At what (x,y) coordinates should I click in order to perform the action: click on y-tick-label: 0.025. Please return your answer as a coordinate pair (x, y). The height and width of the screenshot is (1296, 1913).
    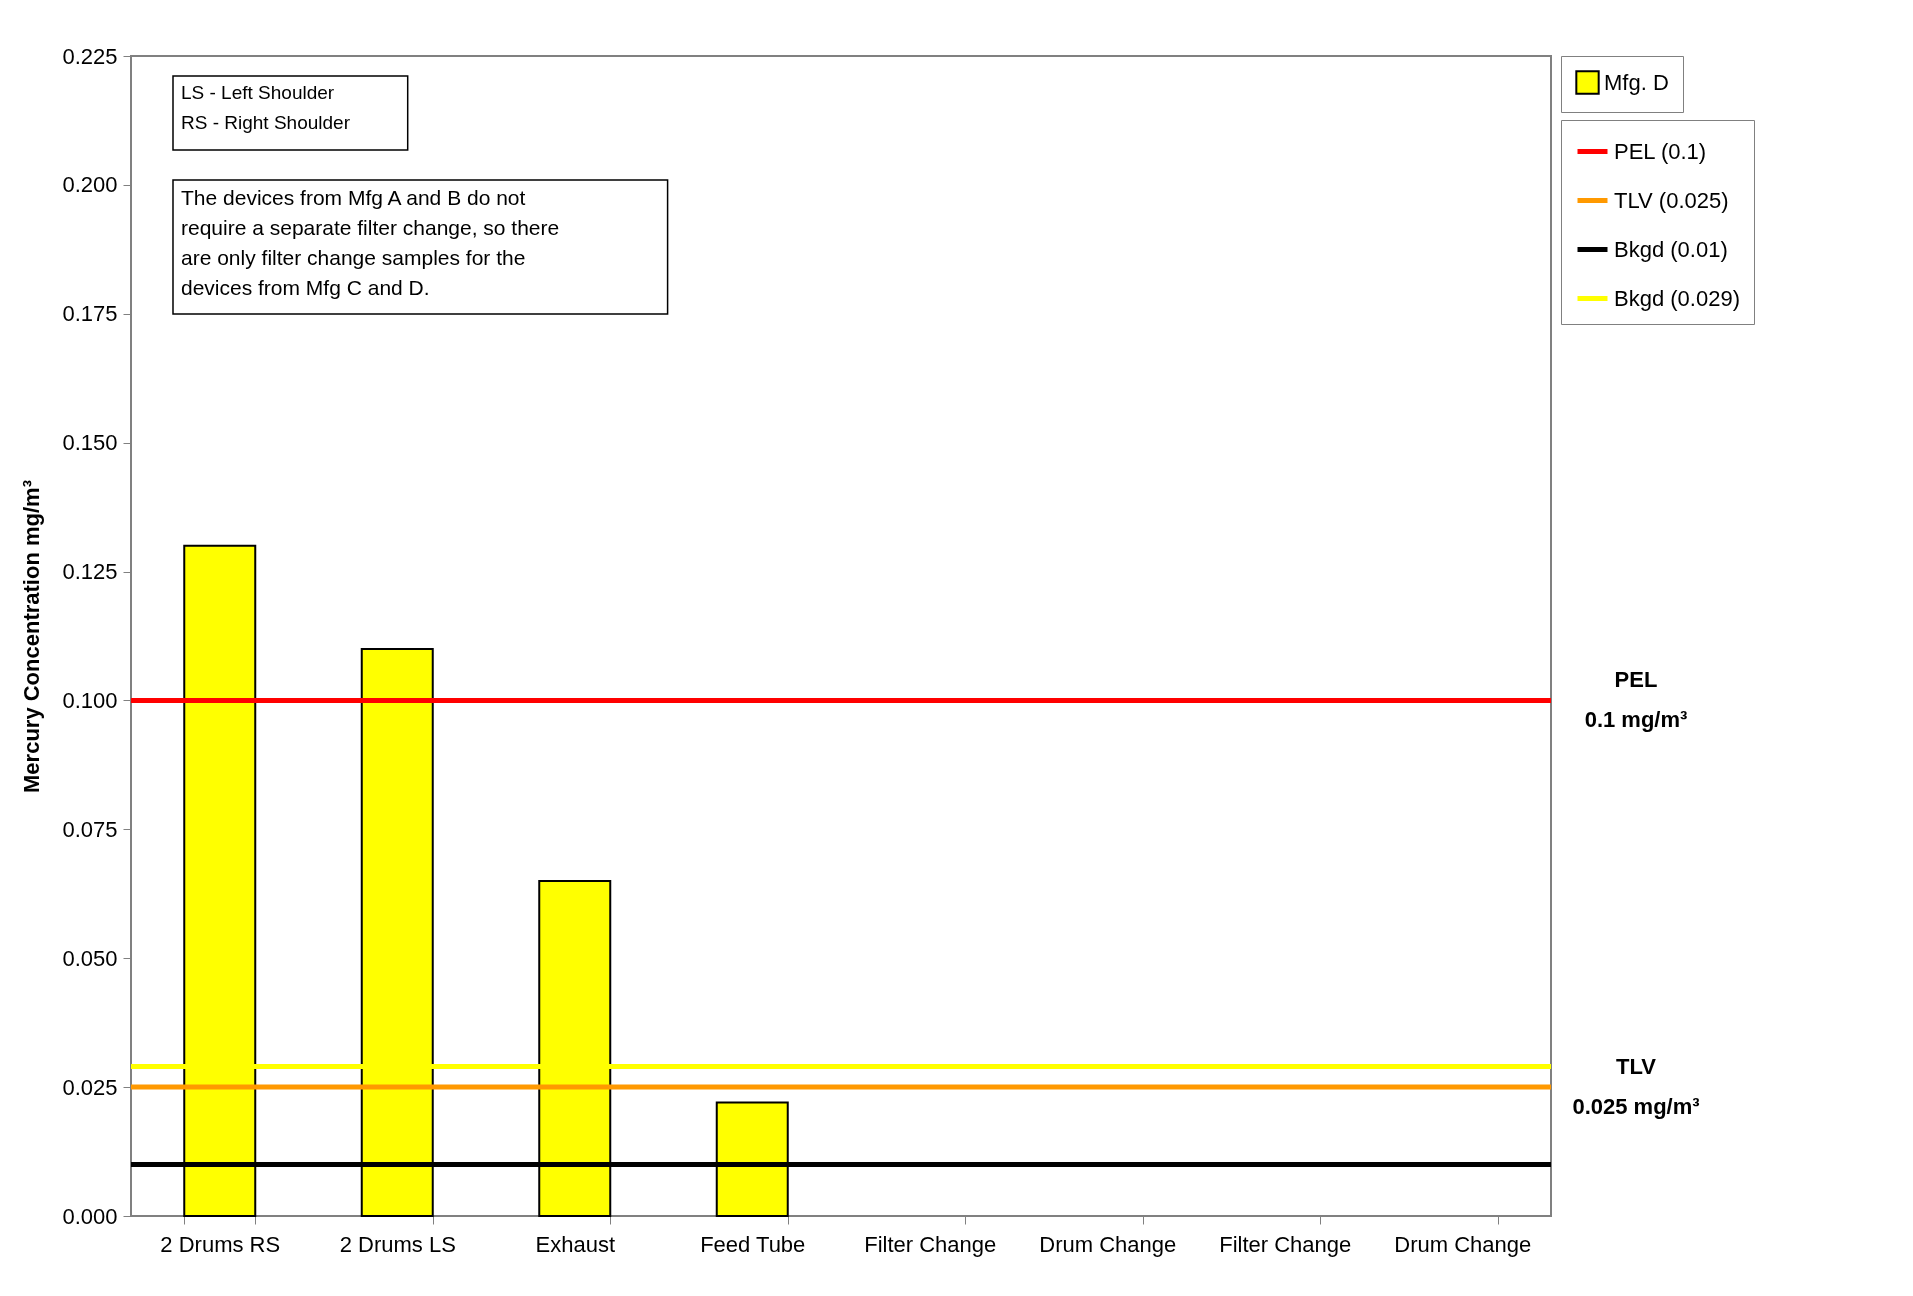
    Looking at the image, I should click on (90, 1087).